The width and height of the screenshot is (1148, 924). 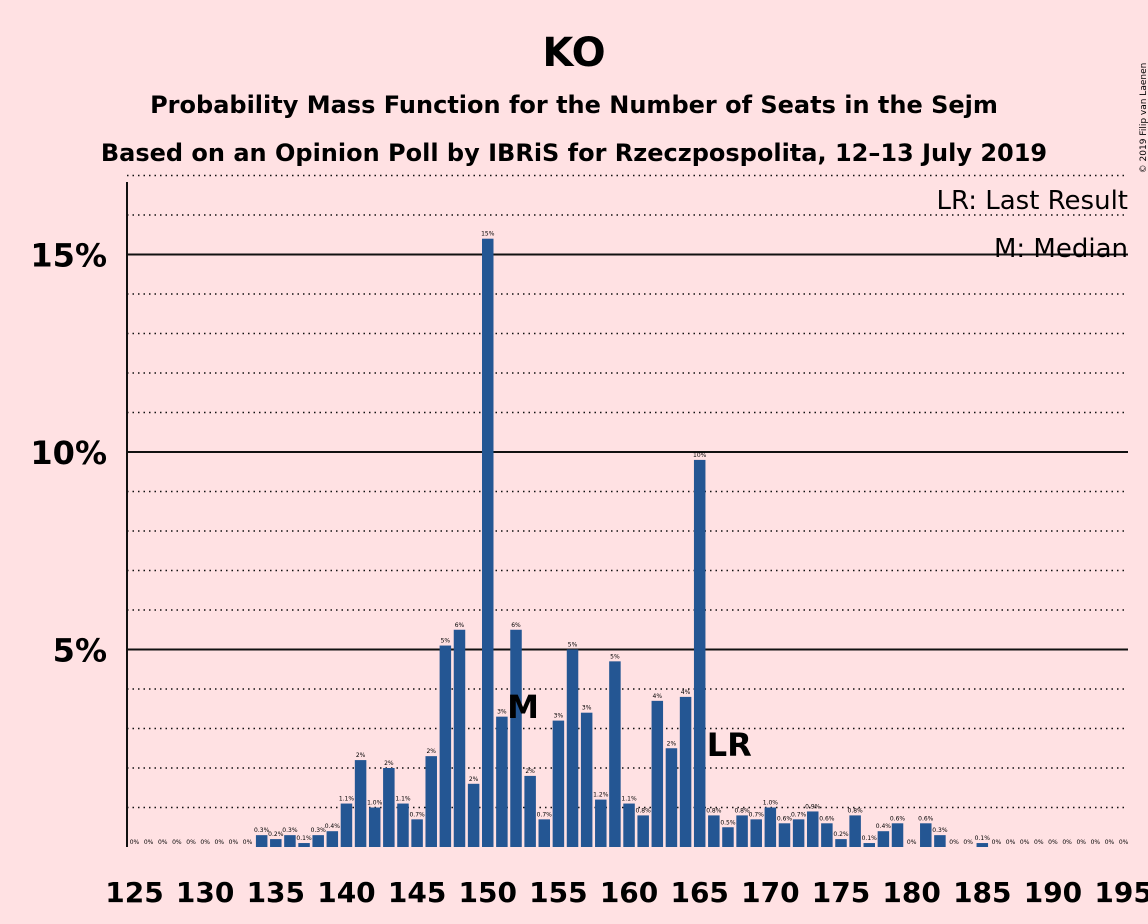 I want to click on chart-title: KO, so click(x=573, y=53).